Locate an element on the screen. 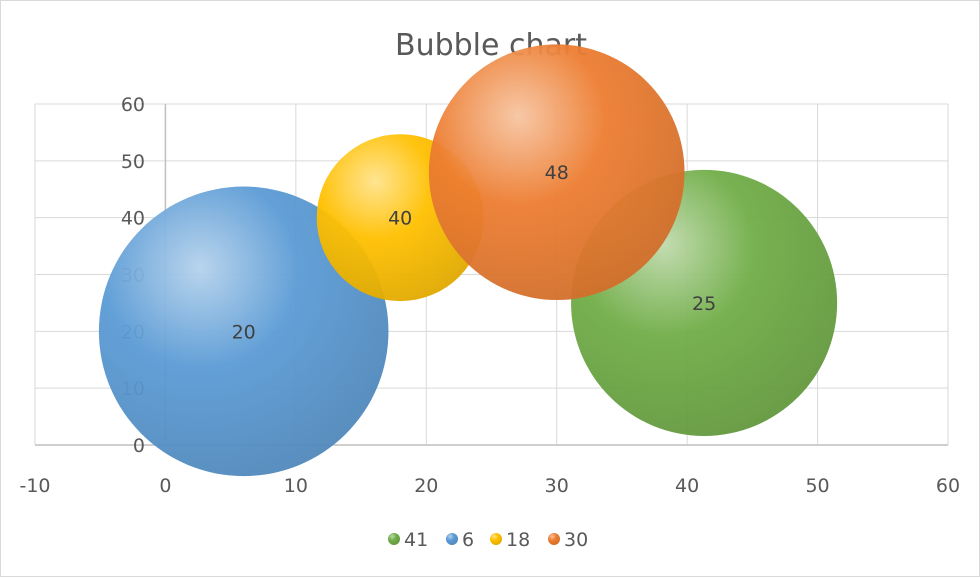 This screenshot has width=980, height=578. bubble-data-label: 20 is located at coordinates (244, 332).